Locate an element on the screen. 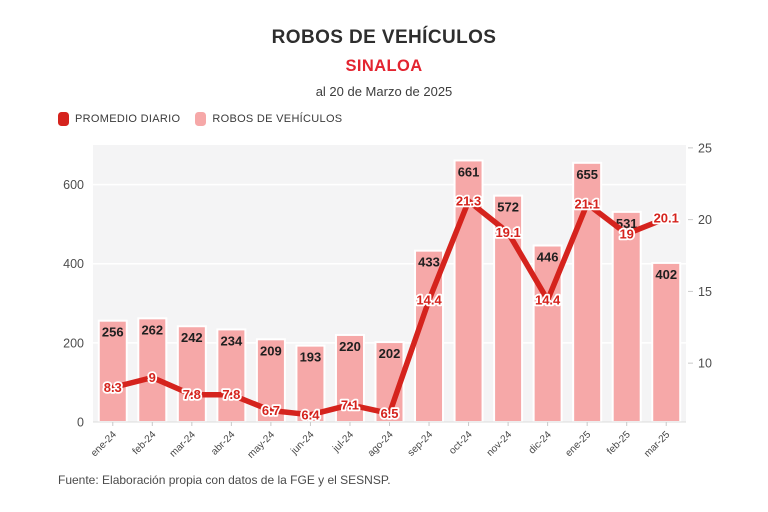 This screenshot has width=768, height=512. bar-value-label: 433 is located at coordinates (429, 262).